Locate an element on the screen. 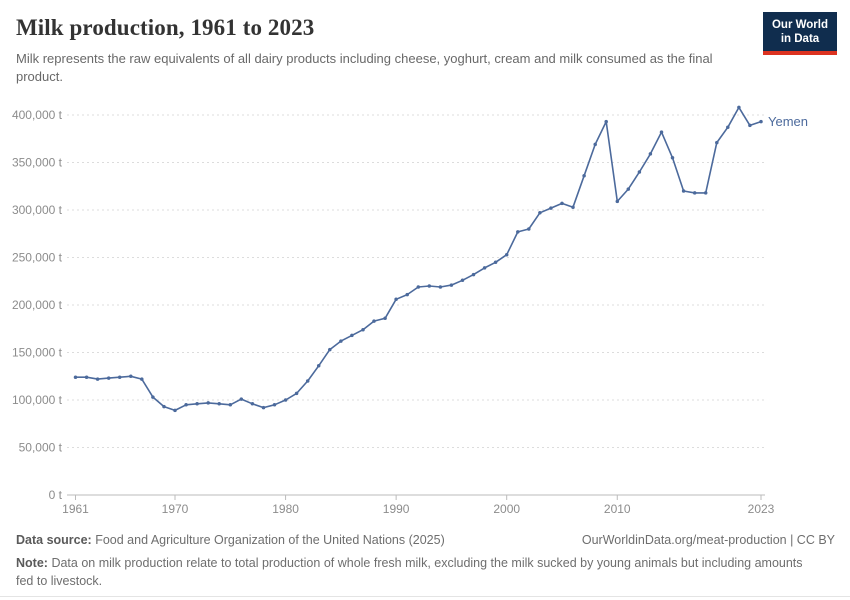  x-tick-label: 1990 is located at coordinates (396, 509).